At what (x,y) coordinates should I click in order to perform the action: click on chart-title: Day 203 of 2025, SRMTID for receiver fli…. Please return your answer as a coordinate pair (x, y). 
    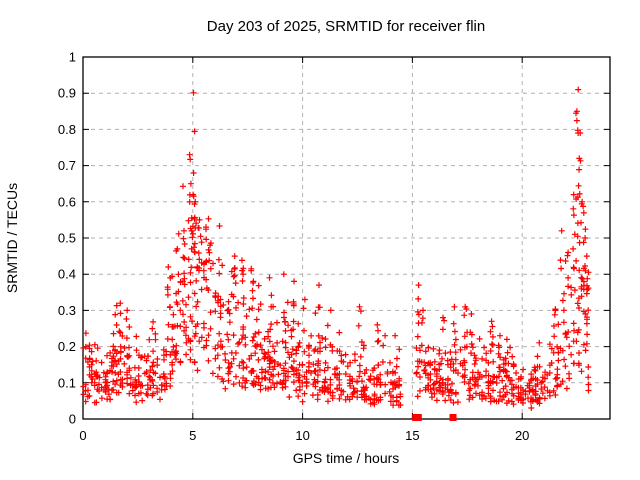
    Looking at the image, I should click on (346, 26).